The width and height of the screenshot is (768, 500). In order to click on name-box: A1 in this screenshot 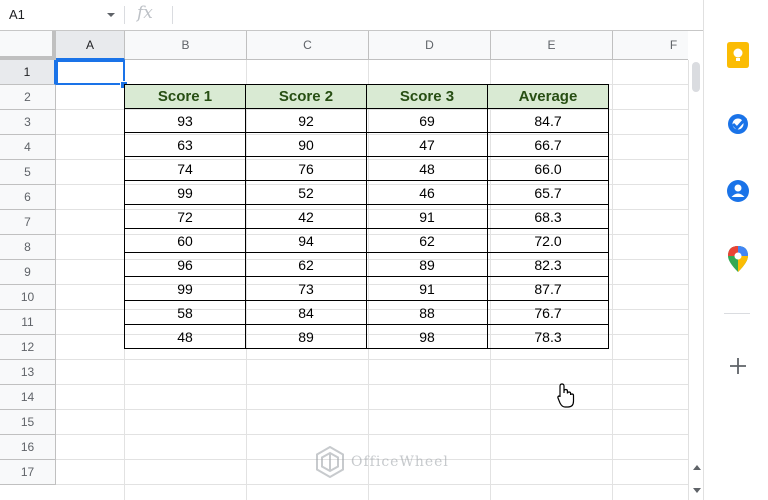, I will do `click(62, 15)`.